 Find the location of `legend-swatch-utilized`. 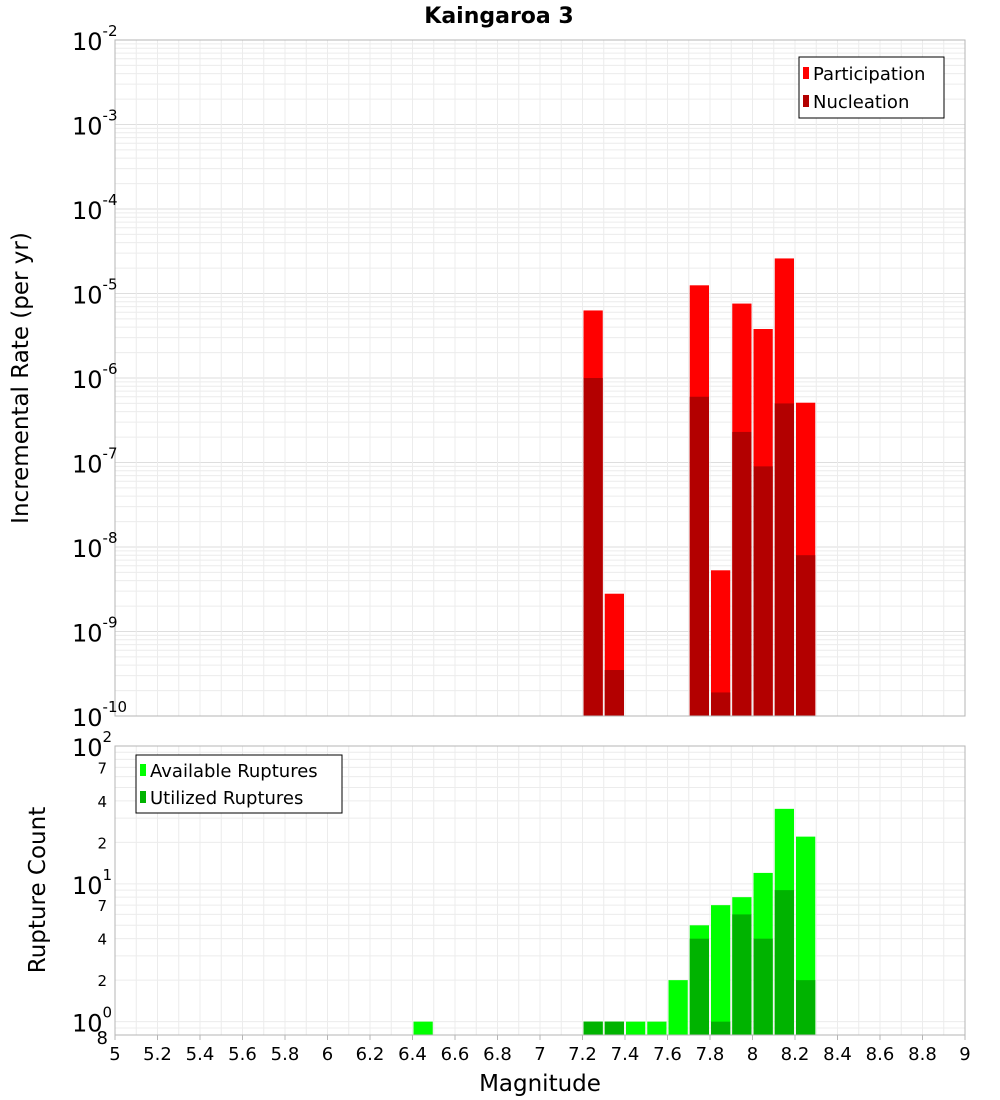

legend-swatch-utilized is located at coordinates (143, 797).